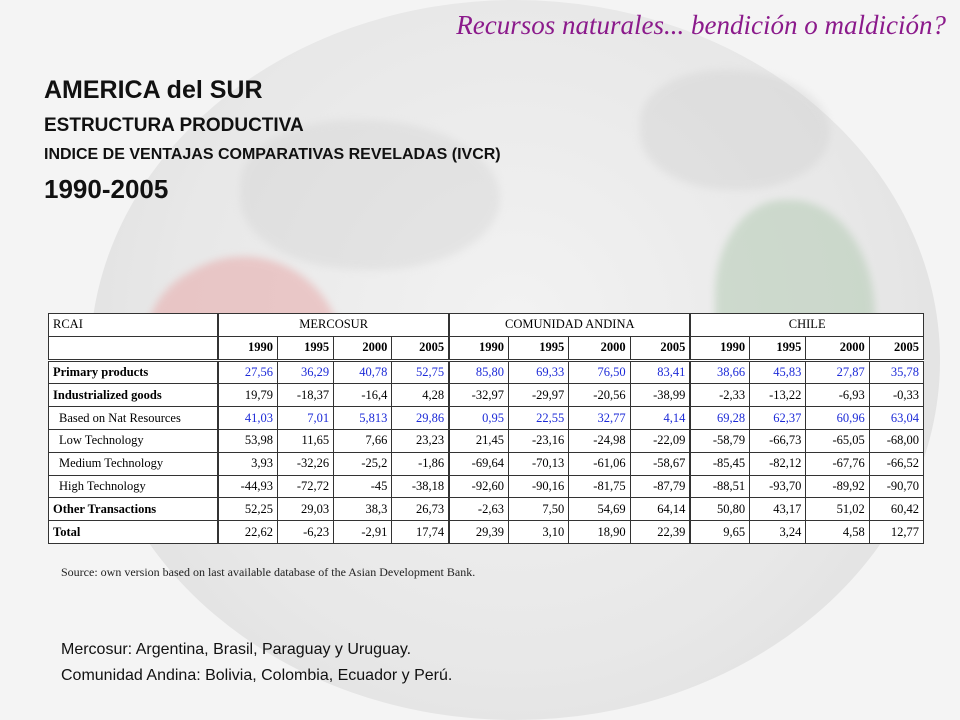 The height and width of the screenshot is (720, 960). Describe the element at coordinates (660, 395) in the screenshot. I see `table-cell: -38,99` at that location.